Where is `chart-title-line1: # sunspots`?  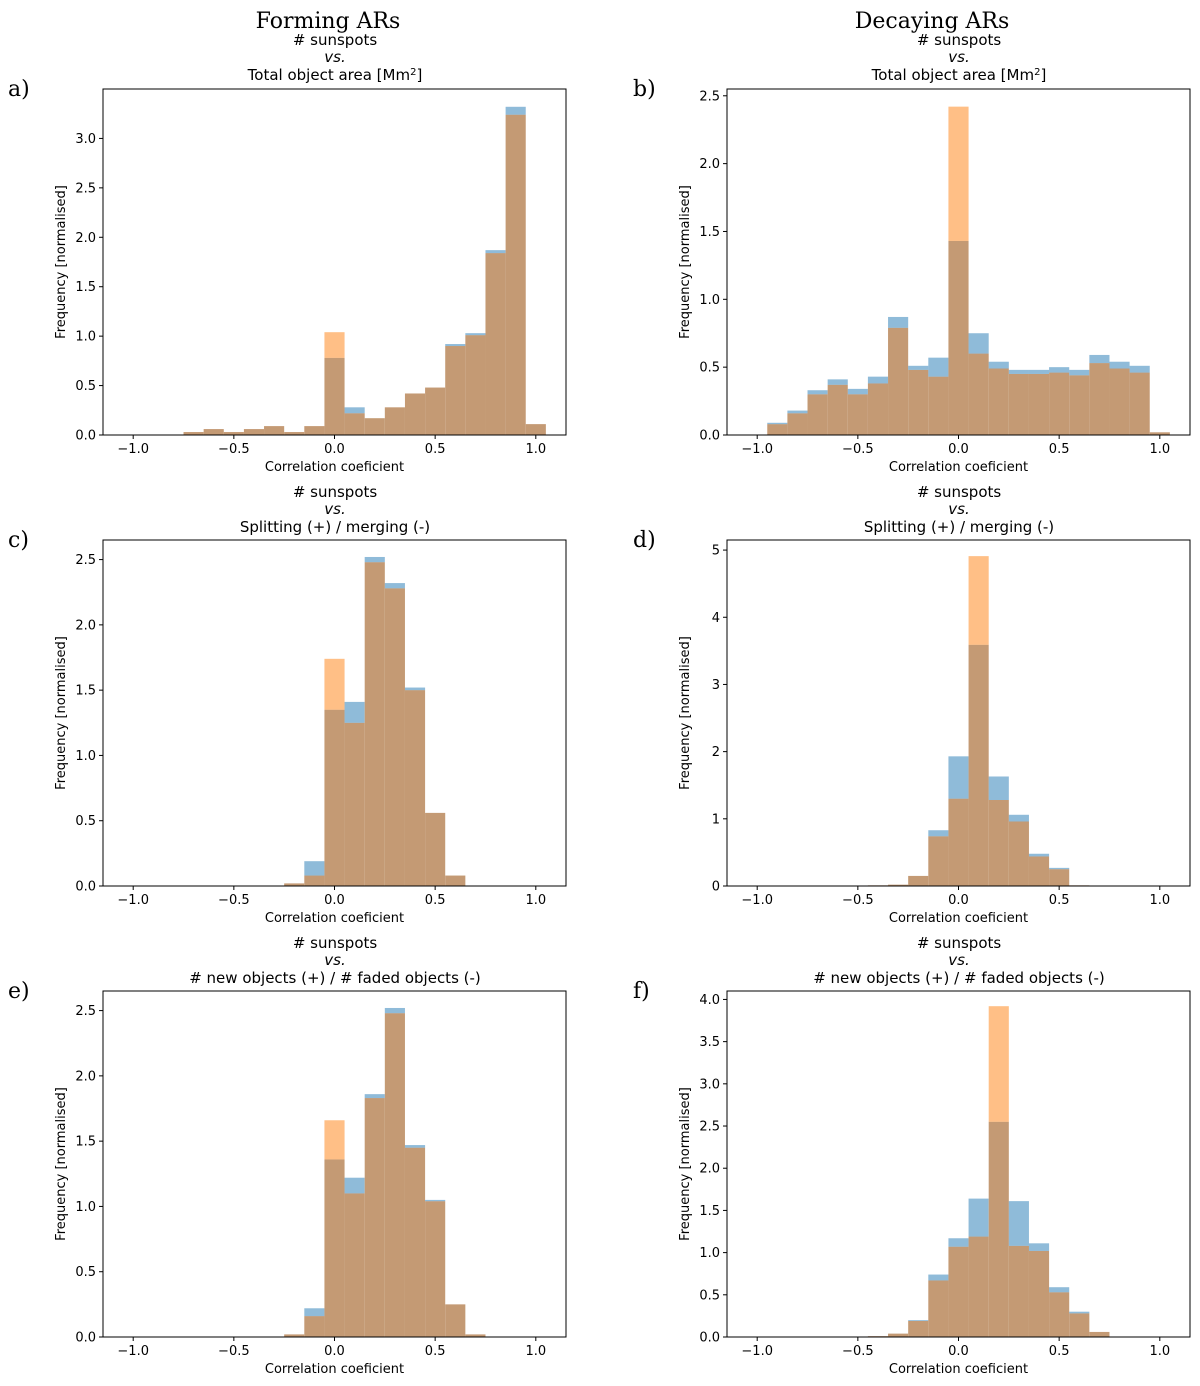 chart-title-line1: # sunspots is located at coordinates (335, 40).